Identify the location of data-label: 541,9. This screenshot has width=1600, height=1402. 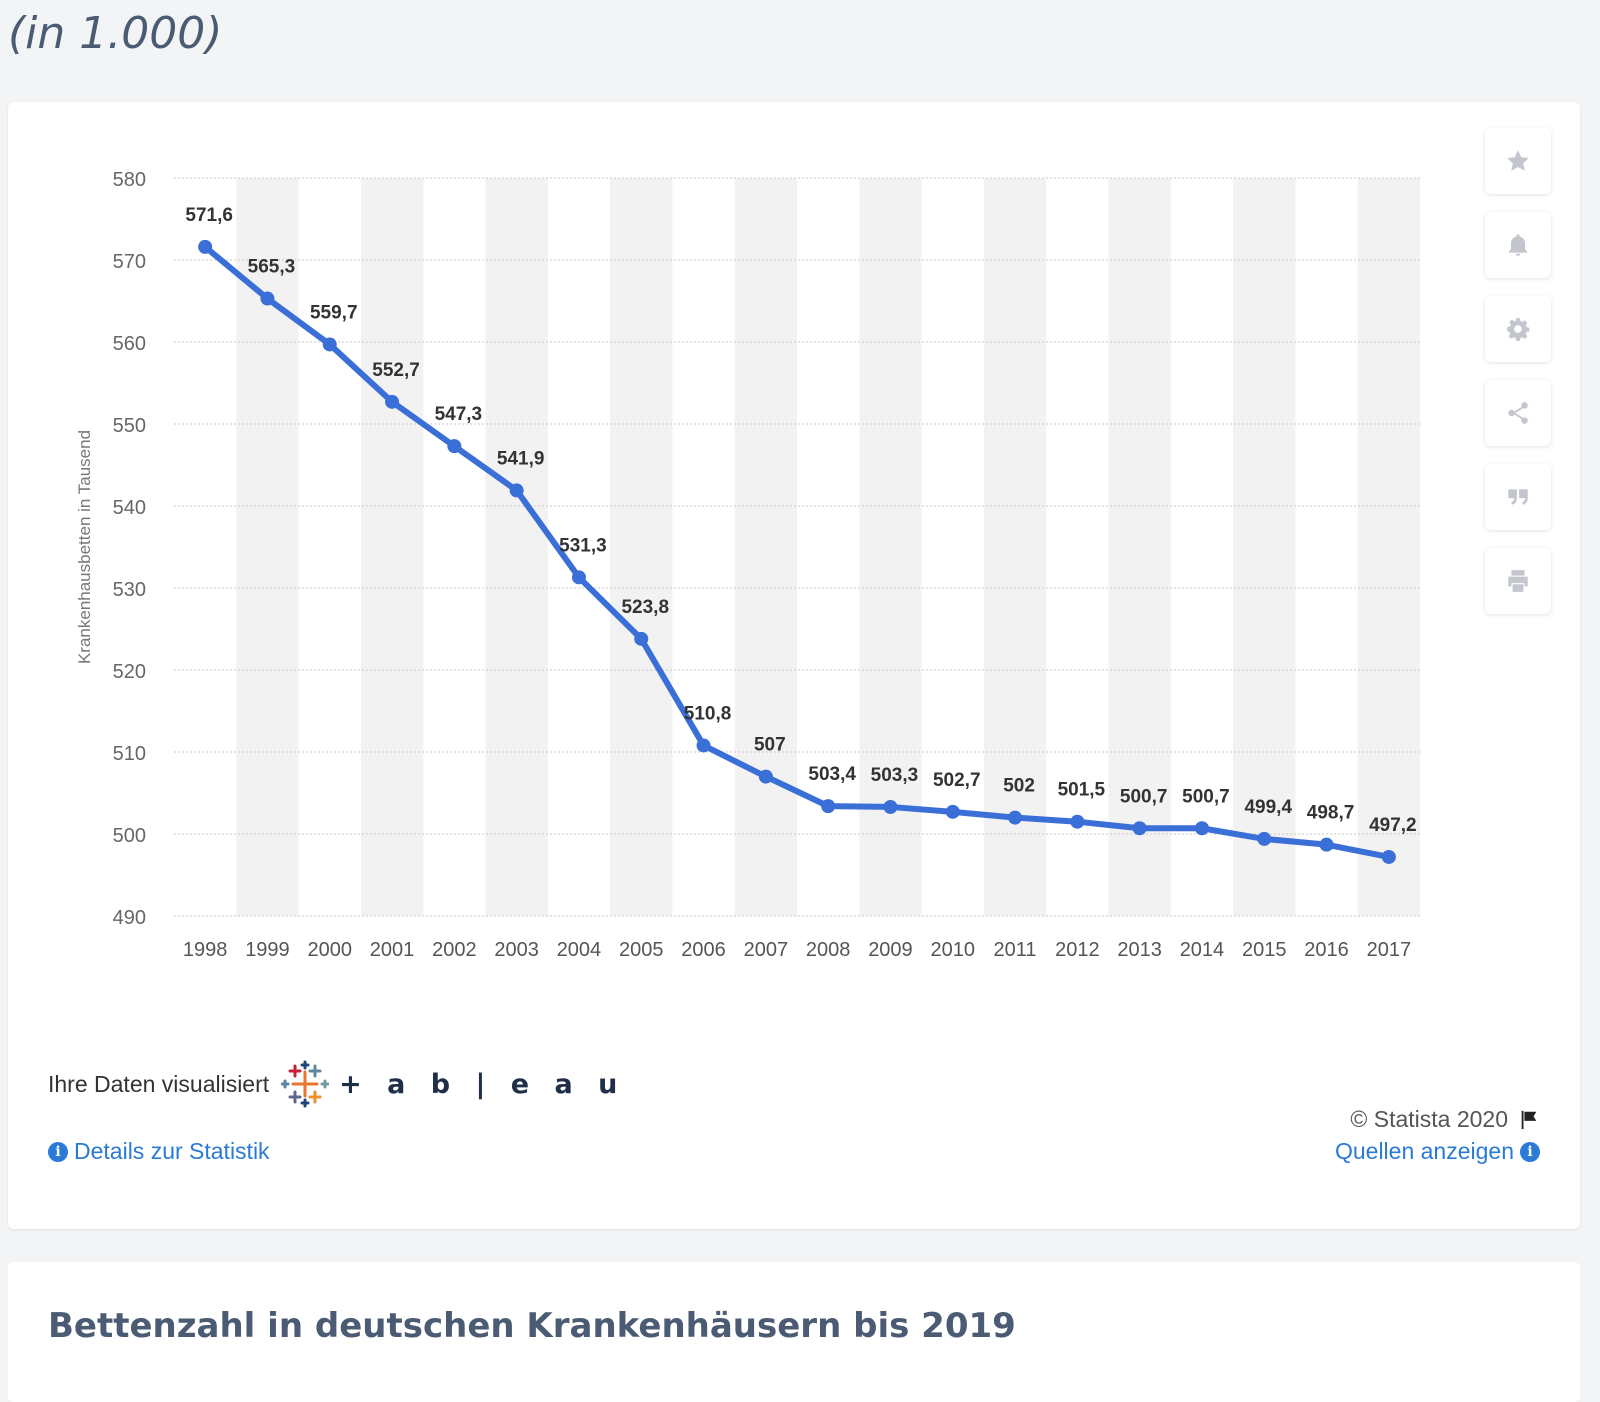
(521, 458).